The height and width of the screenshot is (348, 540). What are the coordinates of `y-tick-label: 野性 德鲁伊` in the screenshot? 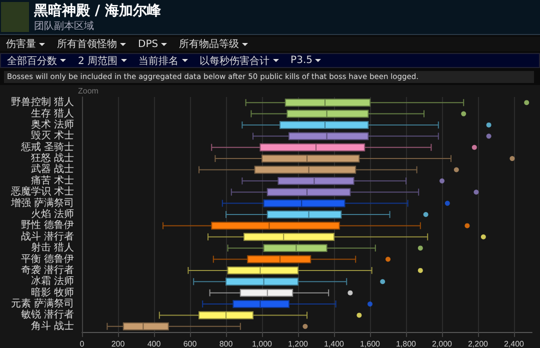 It's located at (47, 225).